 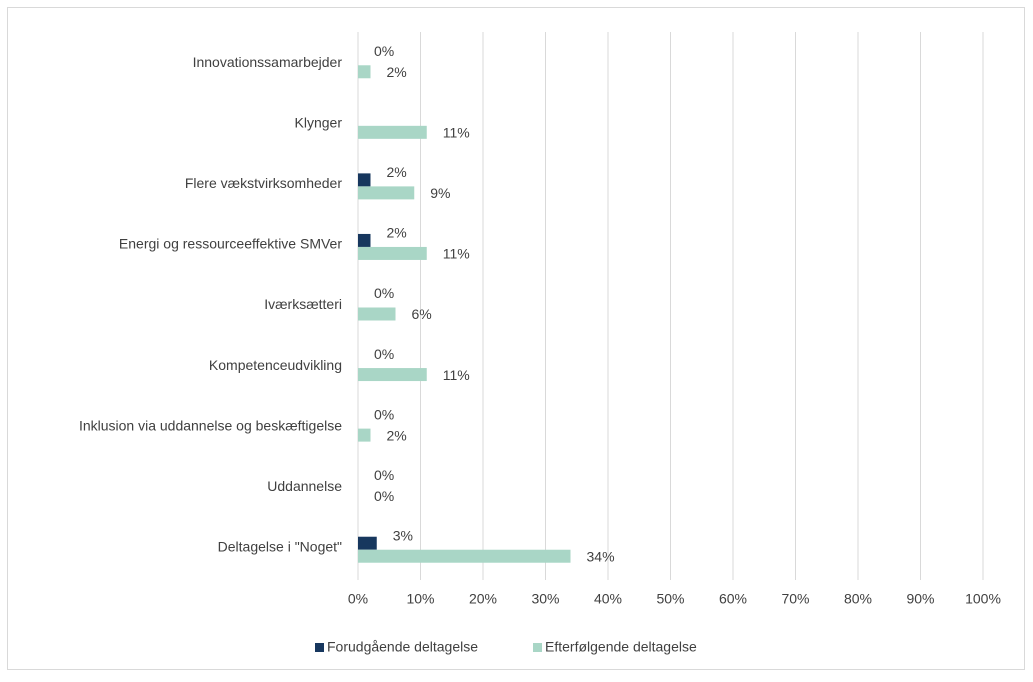 What do you see at coordinates (608, 599) in the screenshot?
I see `x-tick-label: 40%` at bounding box center [608, 599].